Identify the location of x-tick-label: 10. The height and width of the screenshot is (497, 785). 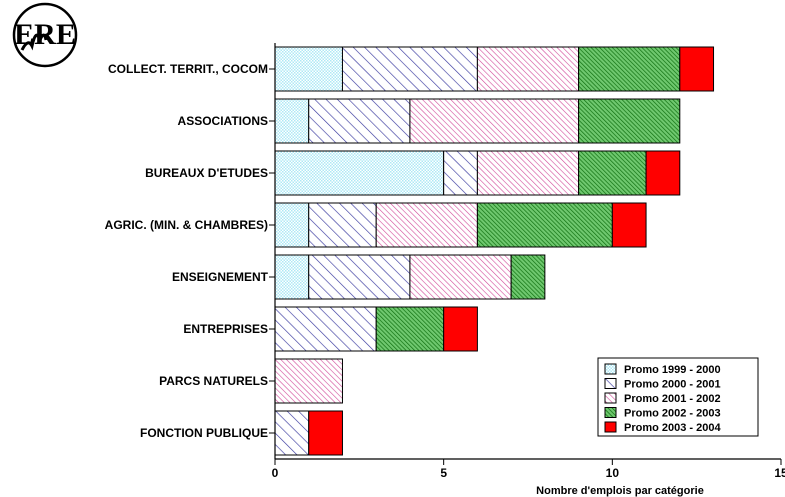
(613, 473).